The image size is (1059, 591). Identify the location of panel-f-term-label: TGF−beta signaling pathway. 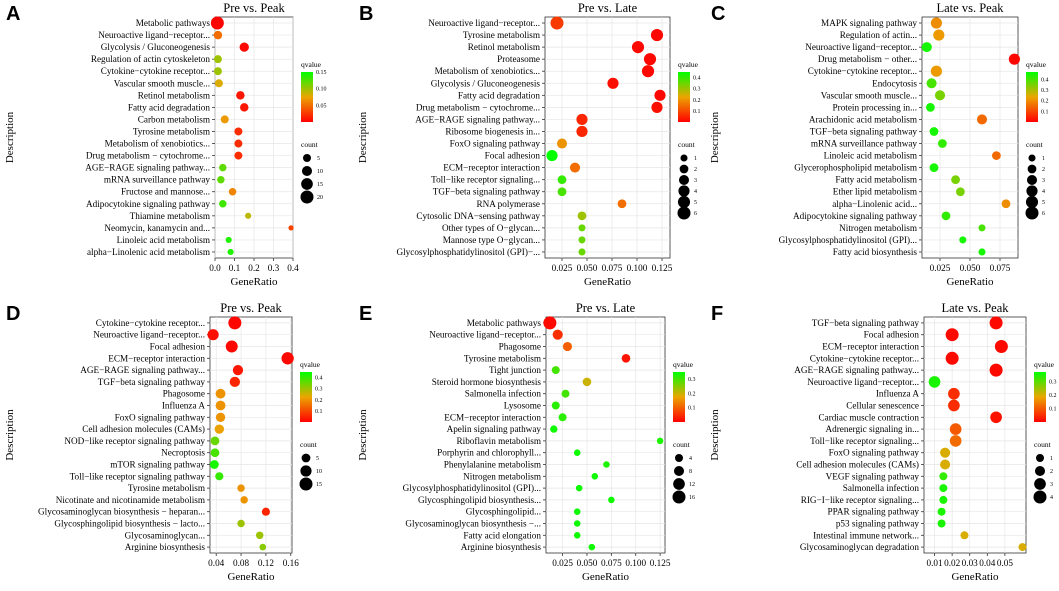
(866, 323).